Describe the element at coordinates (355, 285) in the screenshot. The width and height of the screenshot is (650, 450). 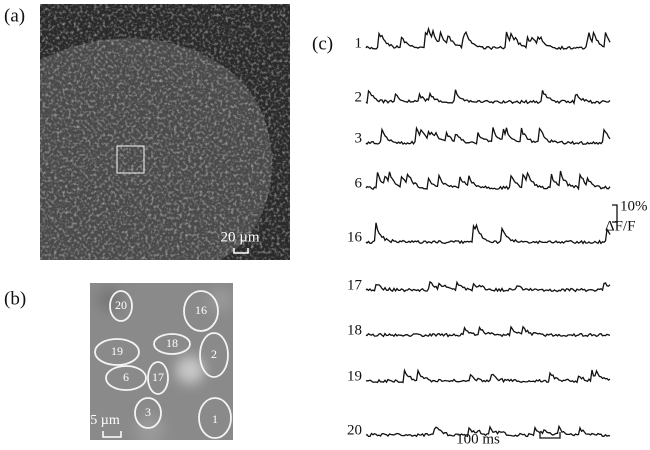
I see `trace-label: 17` at that location.